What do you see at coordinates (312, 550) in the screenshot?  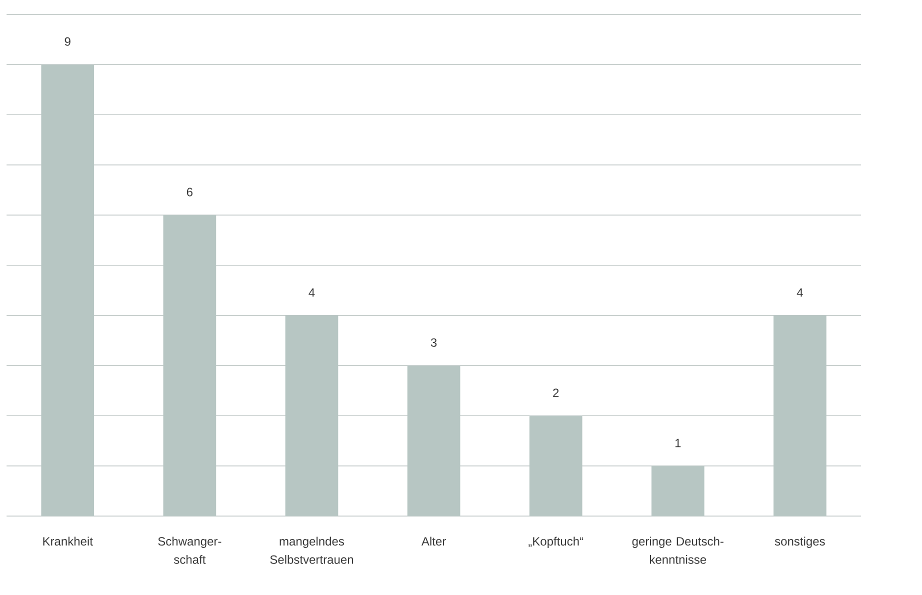 I see `x-tick-label: mangelndes Selbstvertrauen` at bounding box center [312, 550].